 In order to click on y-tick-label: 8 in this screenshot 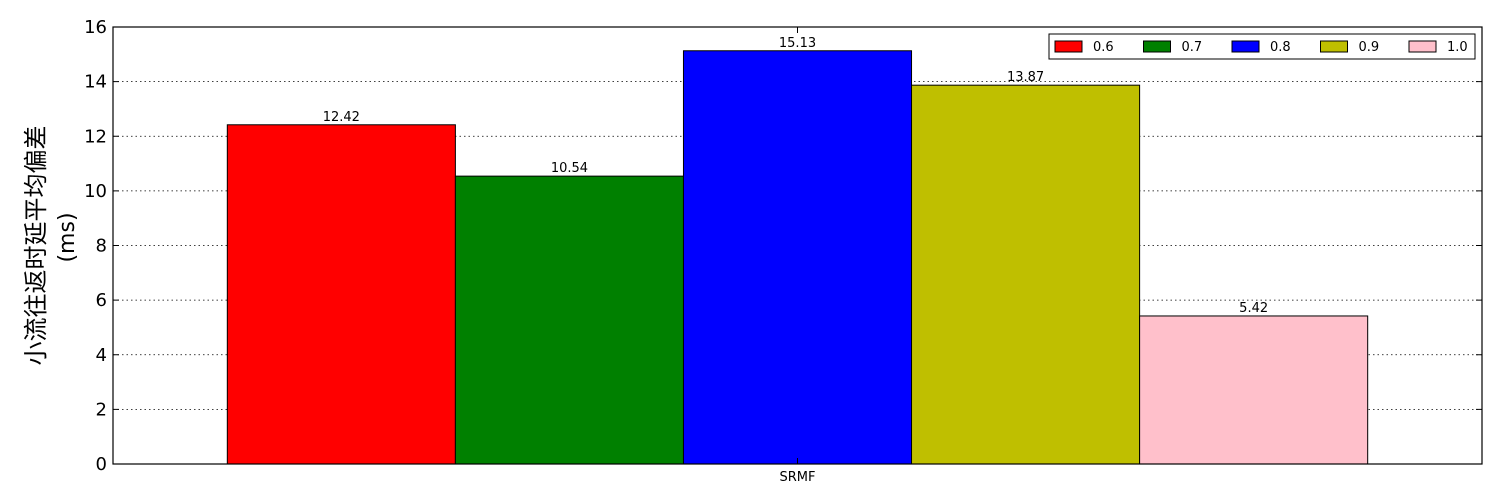, I will do `click(101, 246)`.